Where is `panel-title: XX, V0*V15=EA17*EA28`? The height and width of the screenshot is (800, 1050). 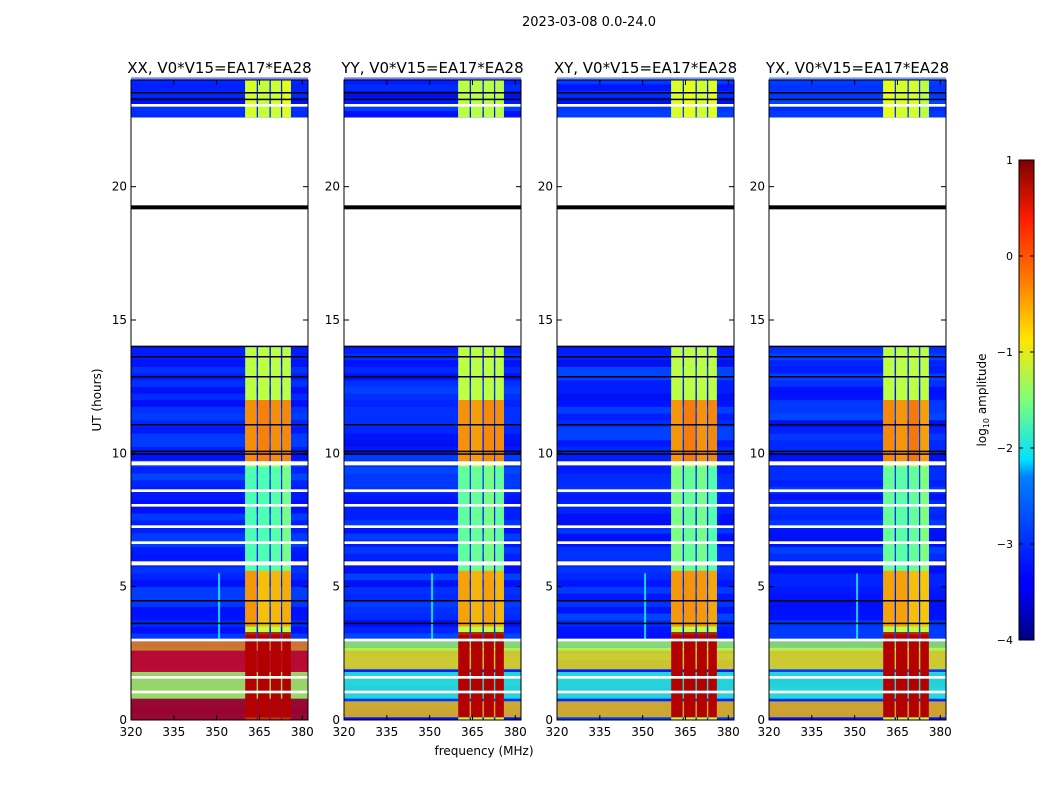
panel-title: XX, V0*V15=EA17*EA28 is located at coordinates (219, 68).